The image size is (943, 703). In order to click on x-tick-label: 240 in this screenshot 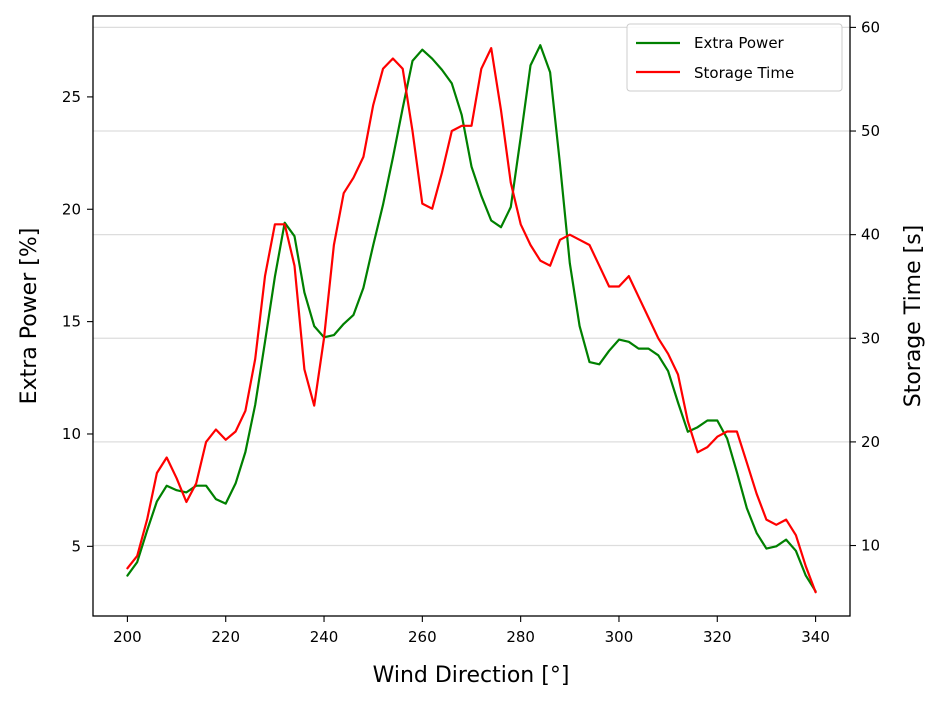, I will do `click(324, 637)`.